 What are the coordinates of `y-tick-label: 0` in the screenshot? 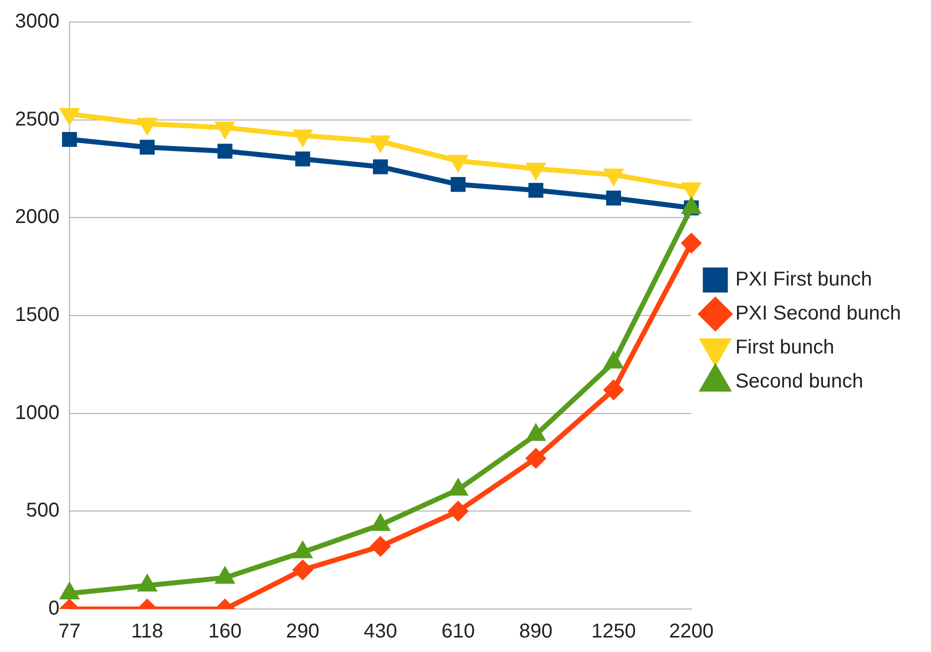 It's located at (54, 609).